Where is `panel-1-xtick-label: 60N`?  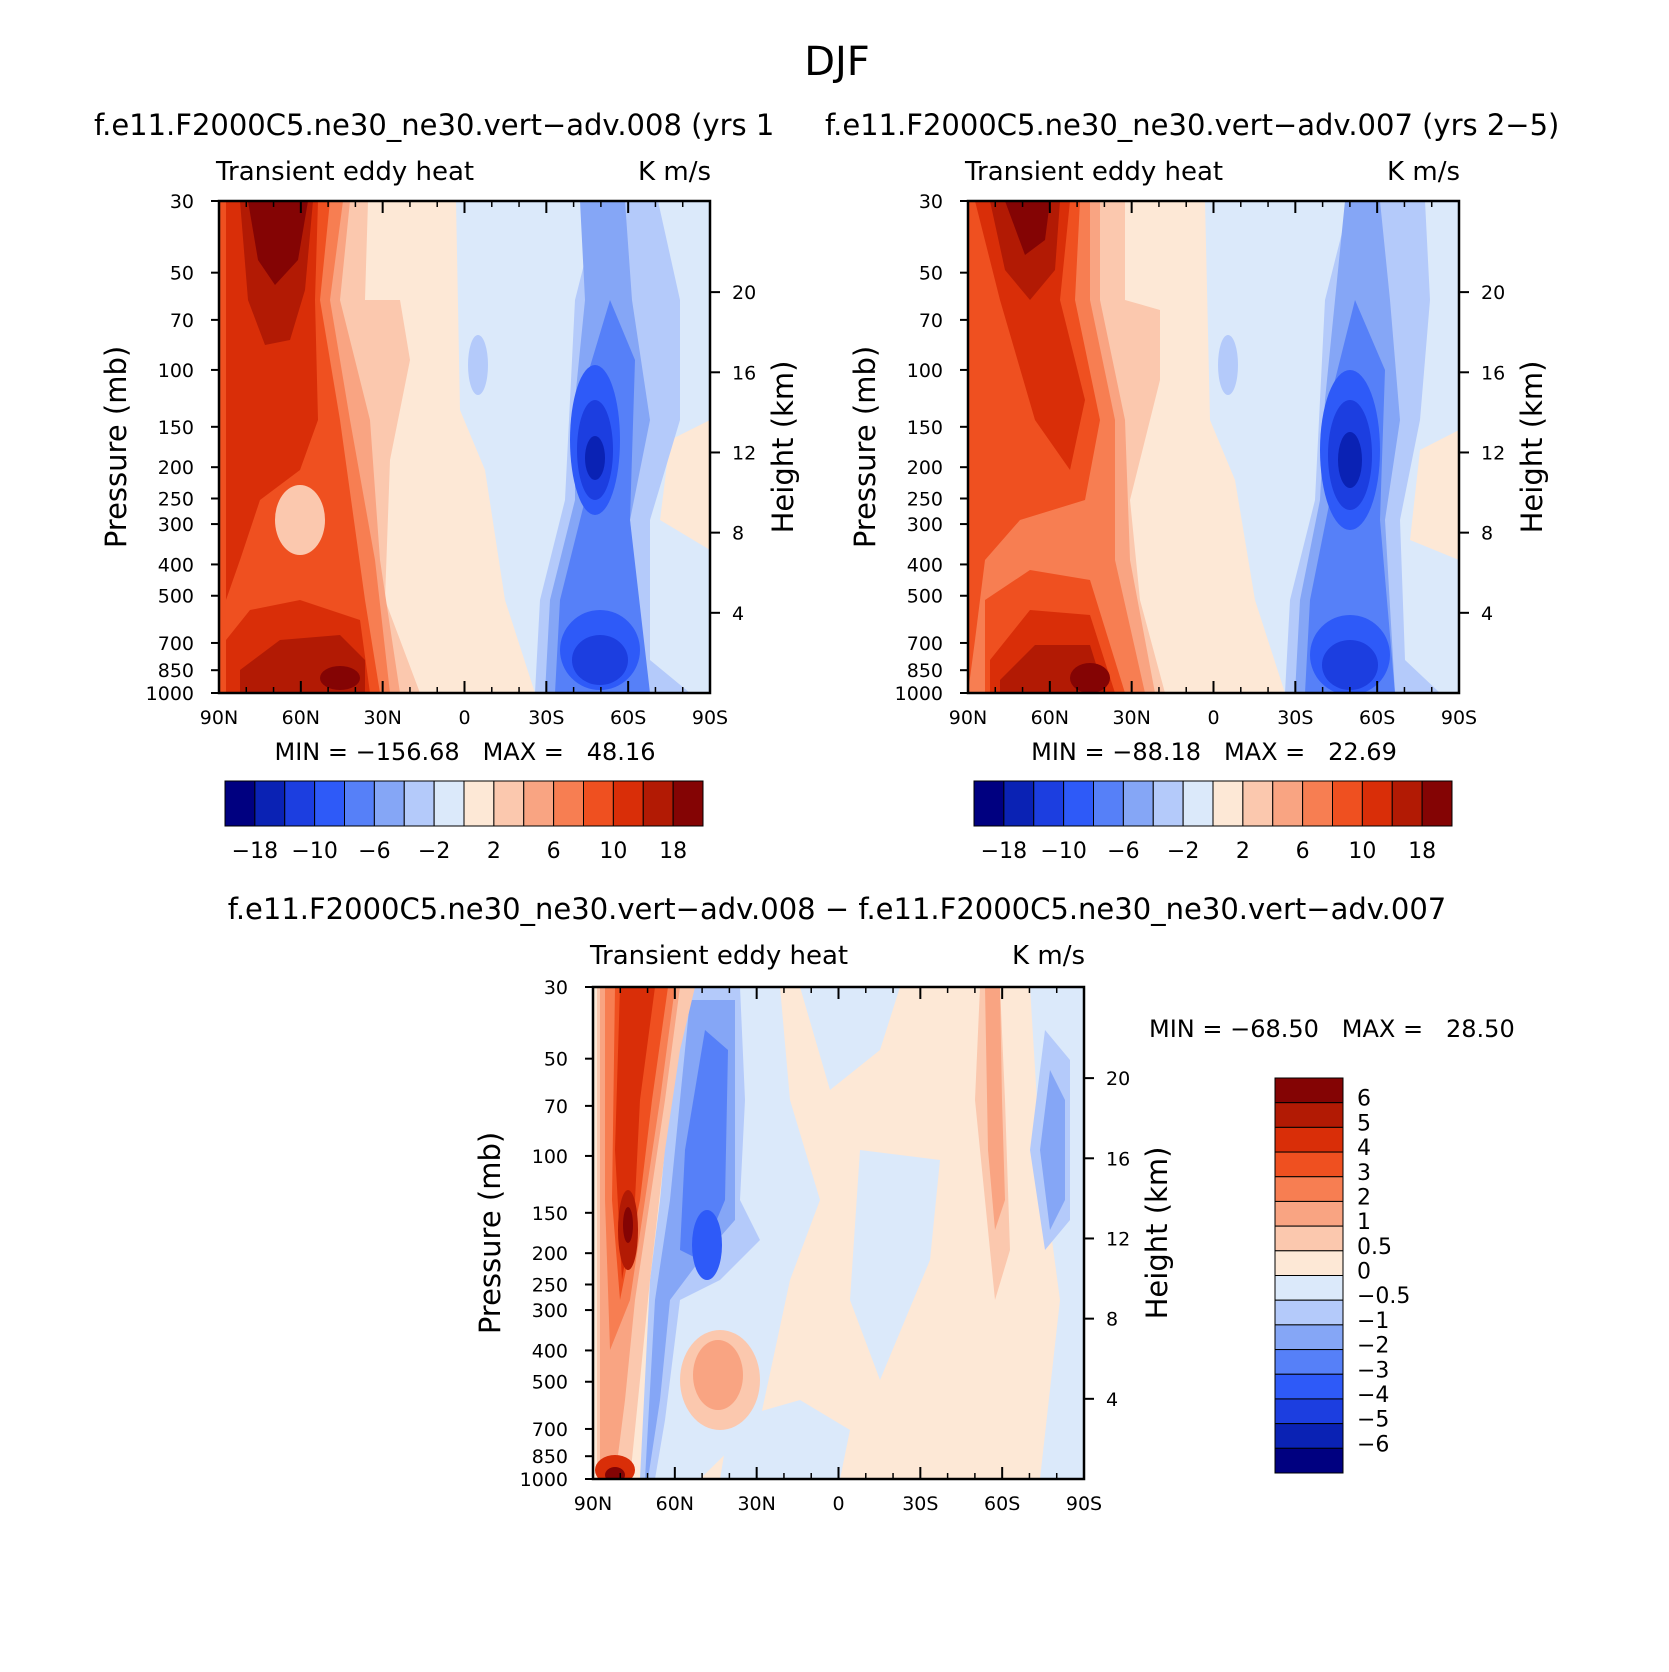
panel-1-xtick-label: 60N is located at coordinates (301, 718).